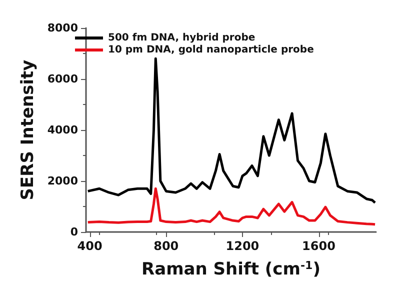 This screenshot has height=300, width=400. I want to click on line-series, so click(231, 206).